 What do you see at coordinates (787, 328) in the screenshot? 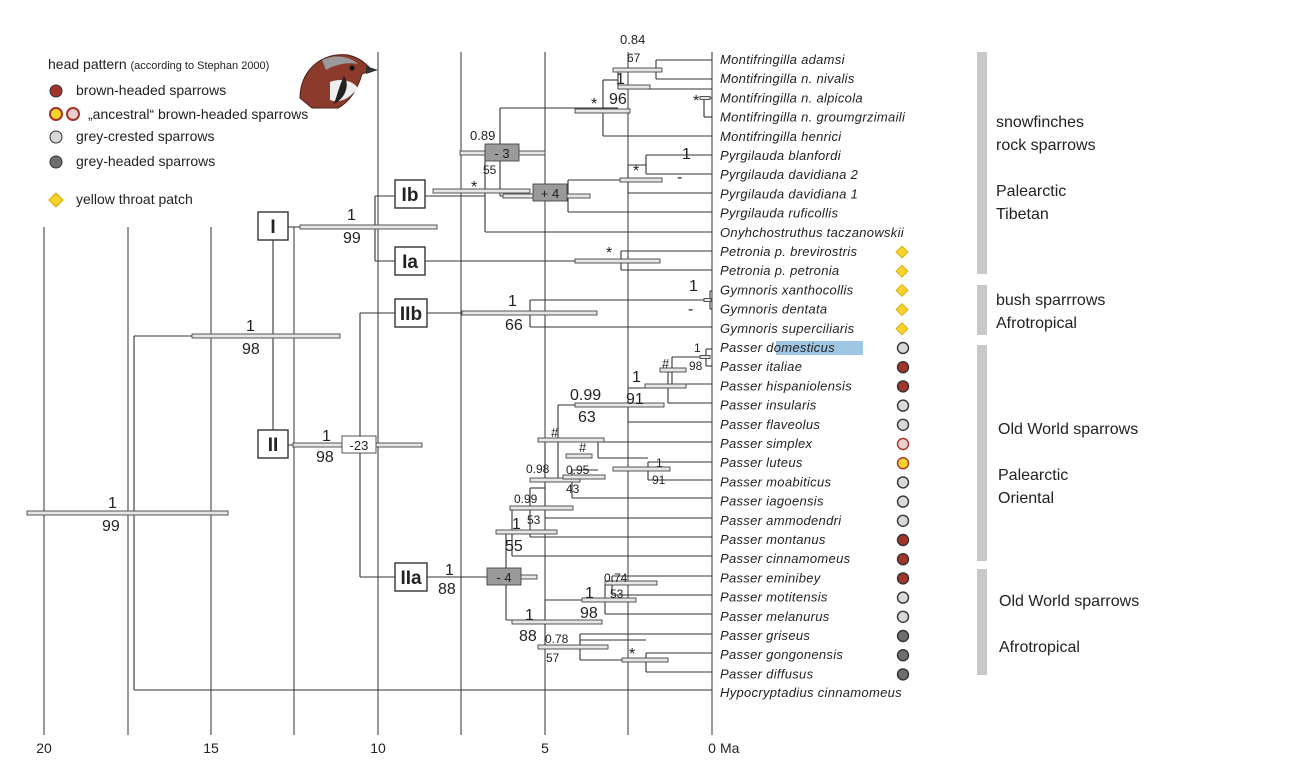
I see `taxon-label: Gymnoris superciliaris` at bounding box center [787, 328].